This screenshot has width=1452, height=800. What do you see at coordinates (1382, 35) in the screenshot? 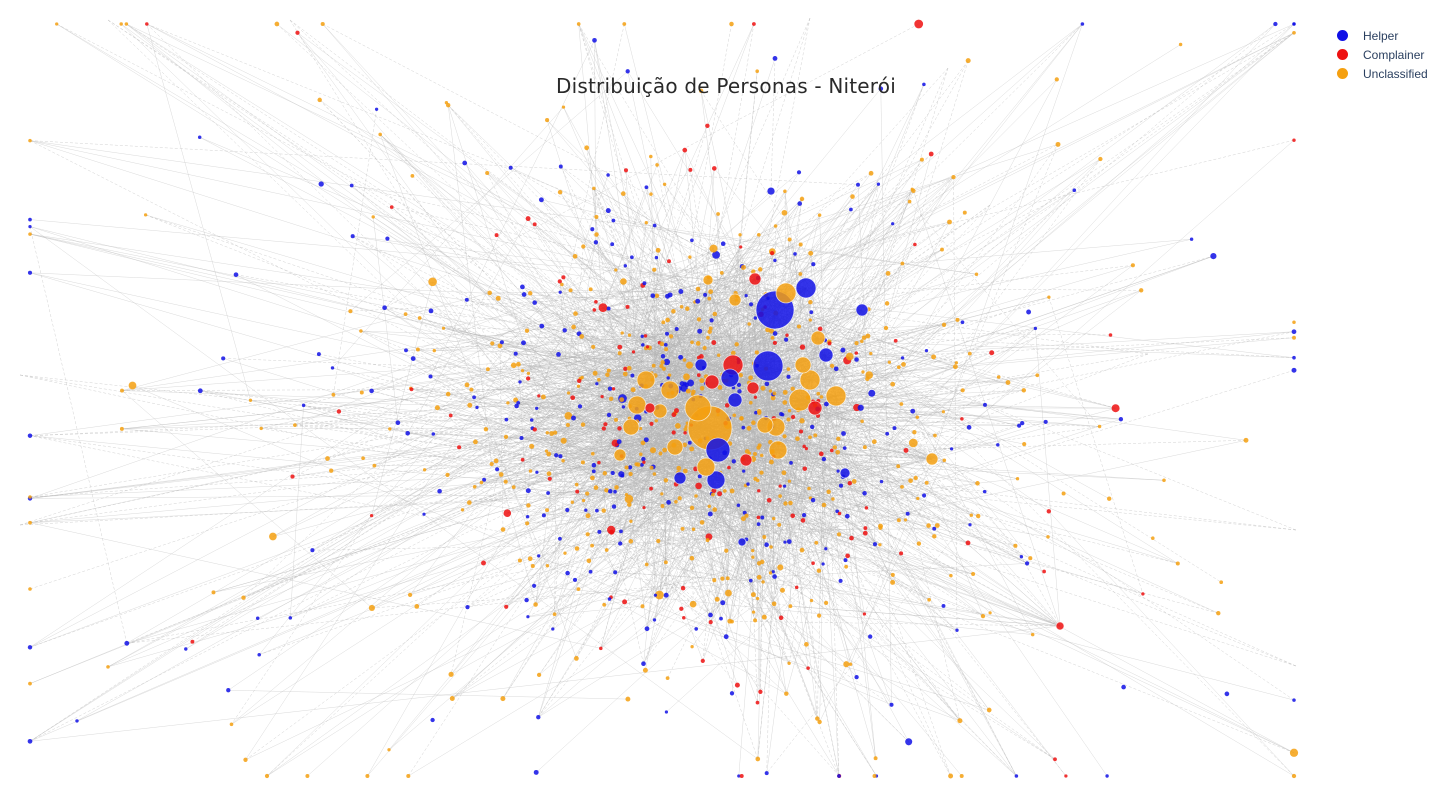
I see `legend-item-helper: Helper` at bounding box center [1382, 35].